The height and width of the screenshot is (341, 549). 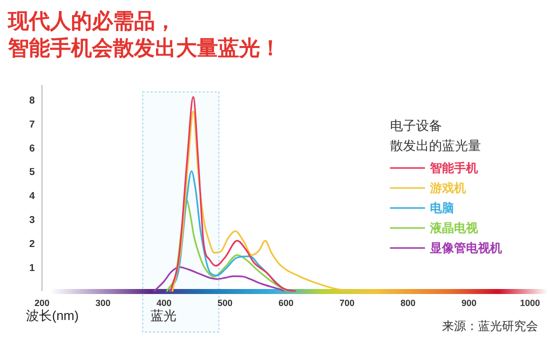 I want to click on chart-title: 现代人的必需品，, so click(x=91, y=21).